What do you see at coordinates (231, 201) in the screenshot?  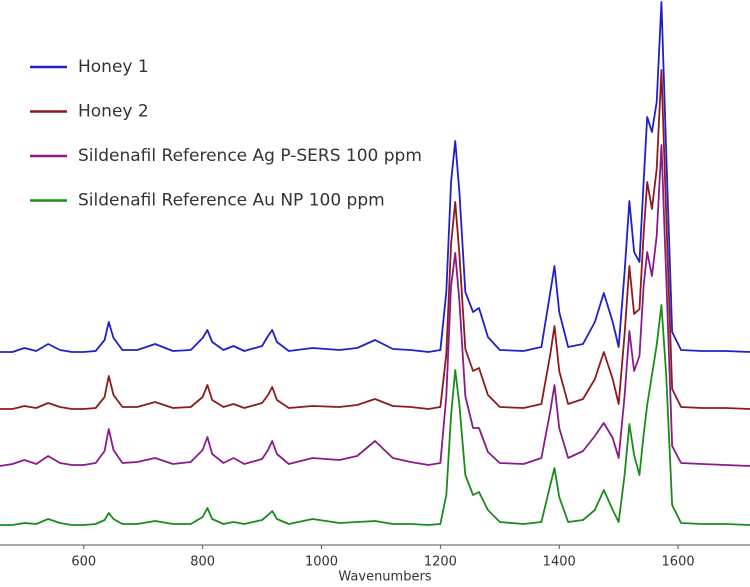 I see `legend-label: Sildenafil Reference Au NP 100 ppm` at bounding box center [231, 201].